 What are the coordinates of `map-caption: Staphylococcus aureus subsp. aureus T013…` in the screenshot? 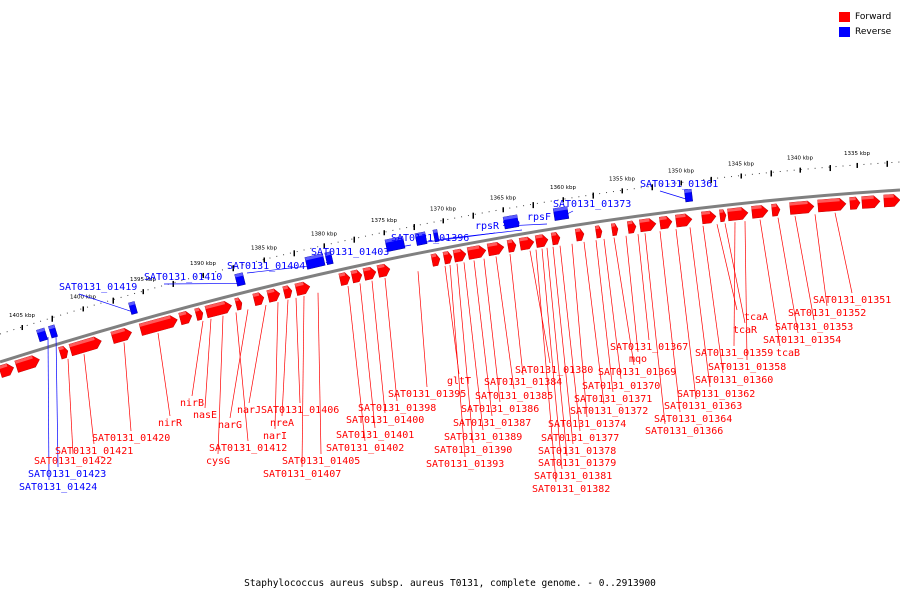 It's located at (450, 583).